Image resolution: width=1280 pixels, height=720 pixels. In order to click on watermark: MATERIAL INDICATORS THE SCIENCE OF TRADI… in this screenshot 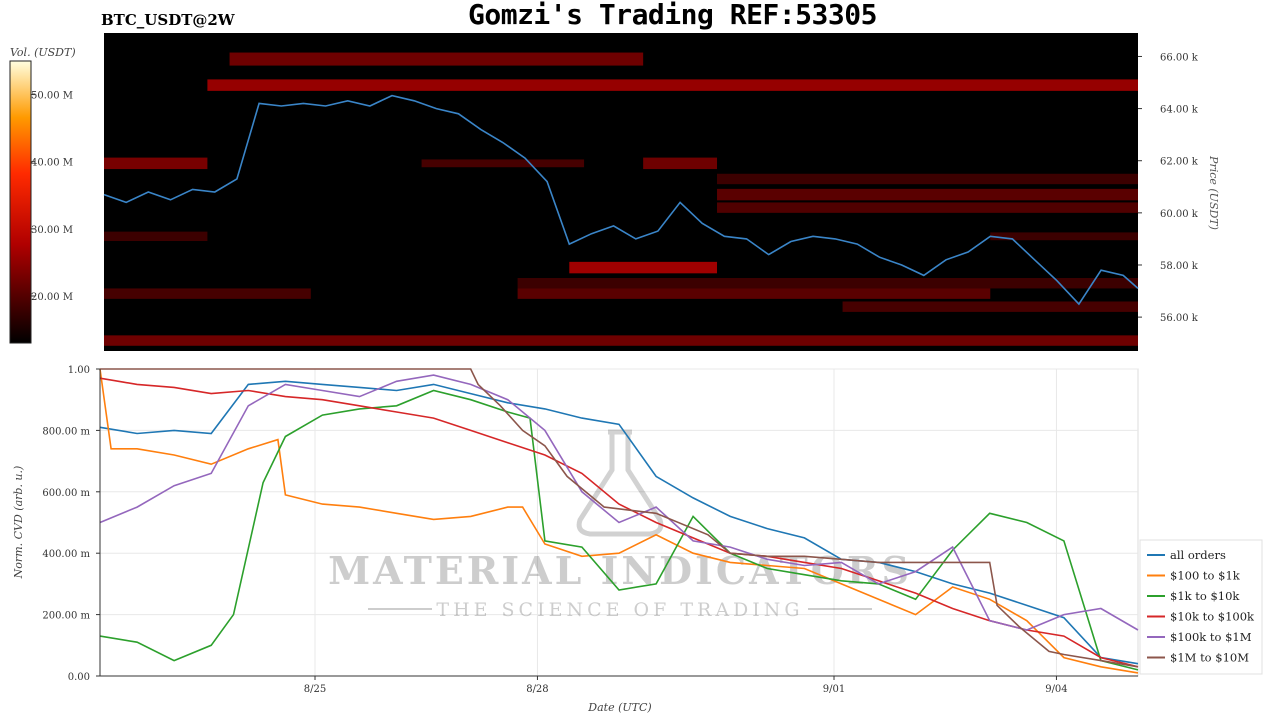, I will do `click(620, 525)`.